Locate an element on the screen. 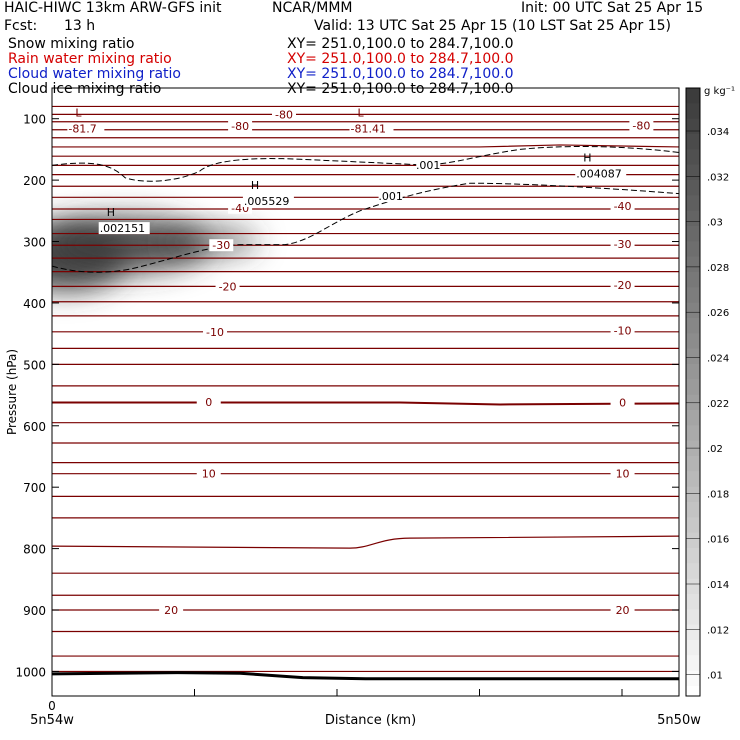 This screenshot has width=740, height=740. colorbar-tick-label: .034 is located at coordinates (718, 132).